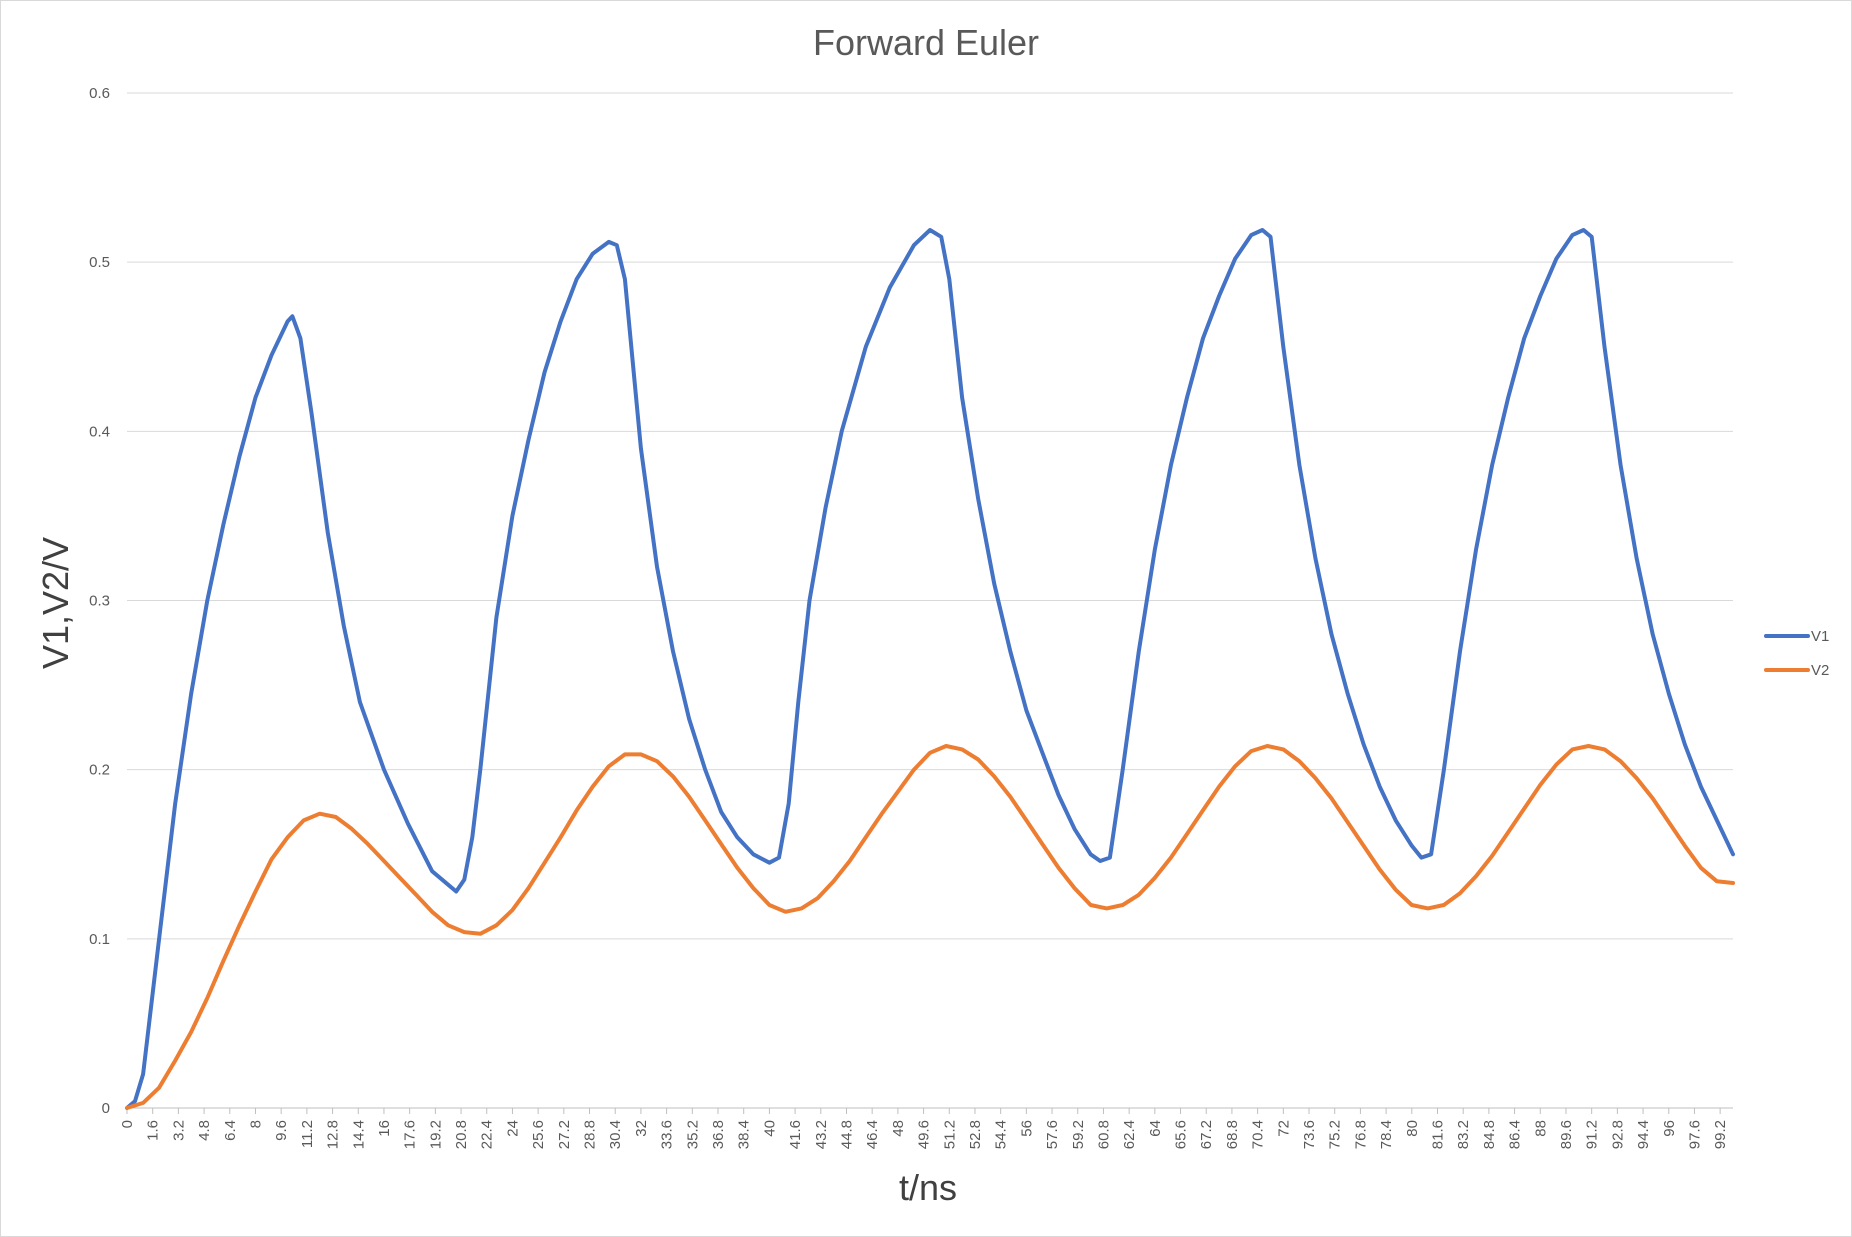  Describe the element at coordinates (1232, 1134) in the screenshot. I see `x-tick-label: 68.8` at that location.